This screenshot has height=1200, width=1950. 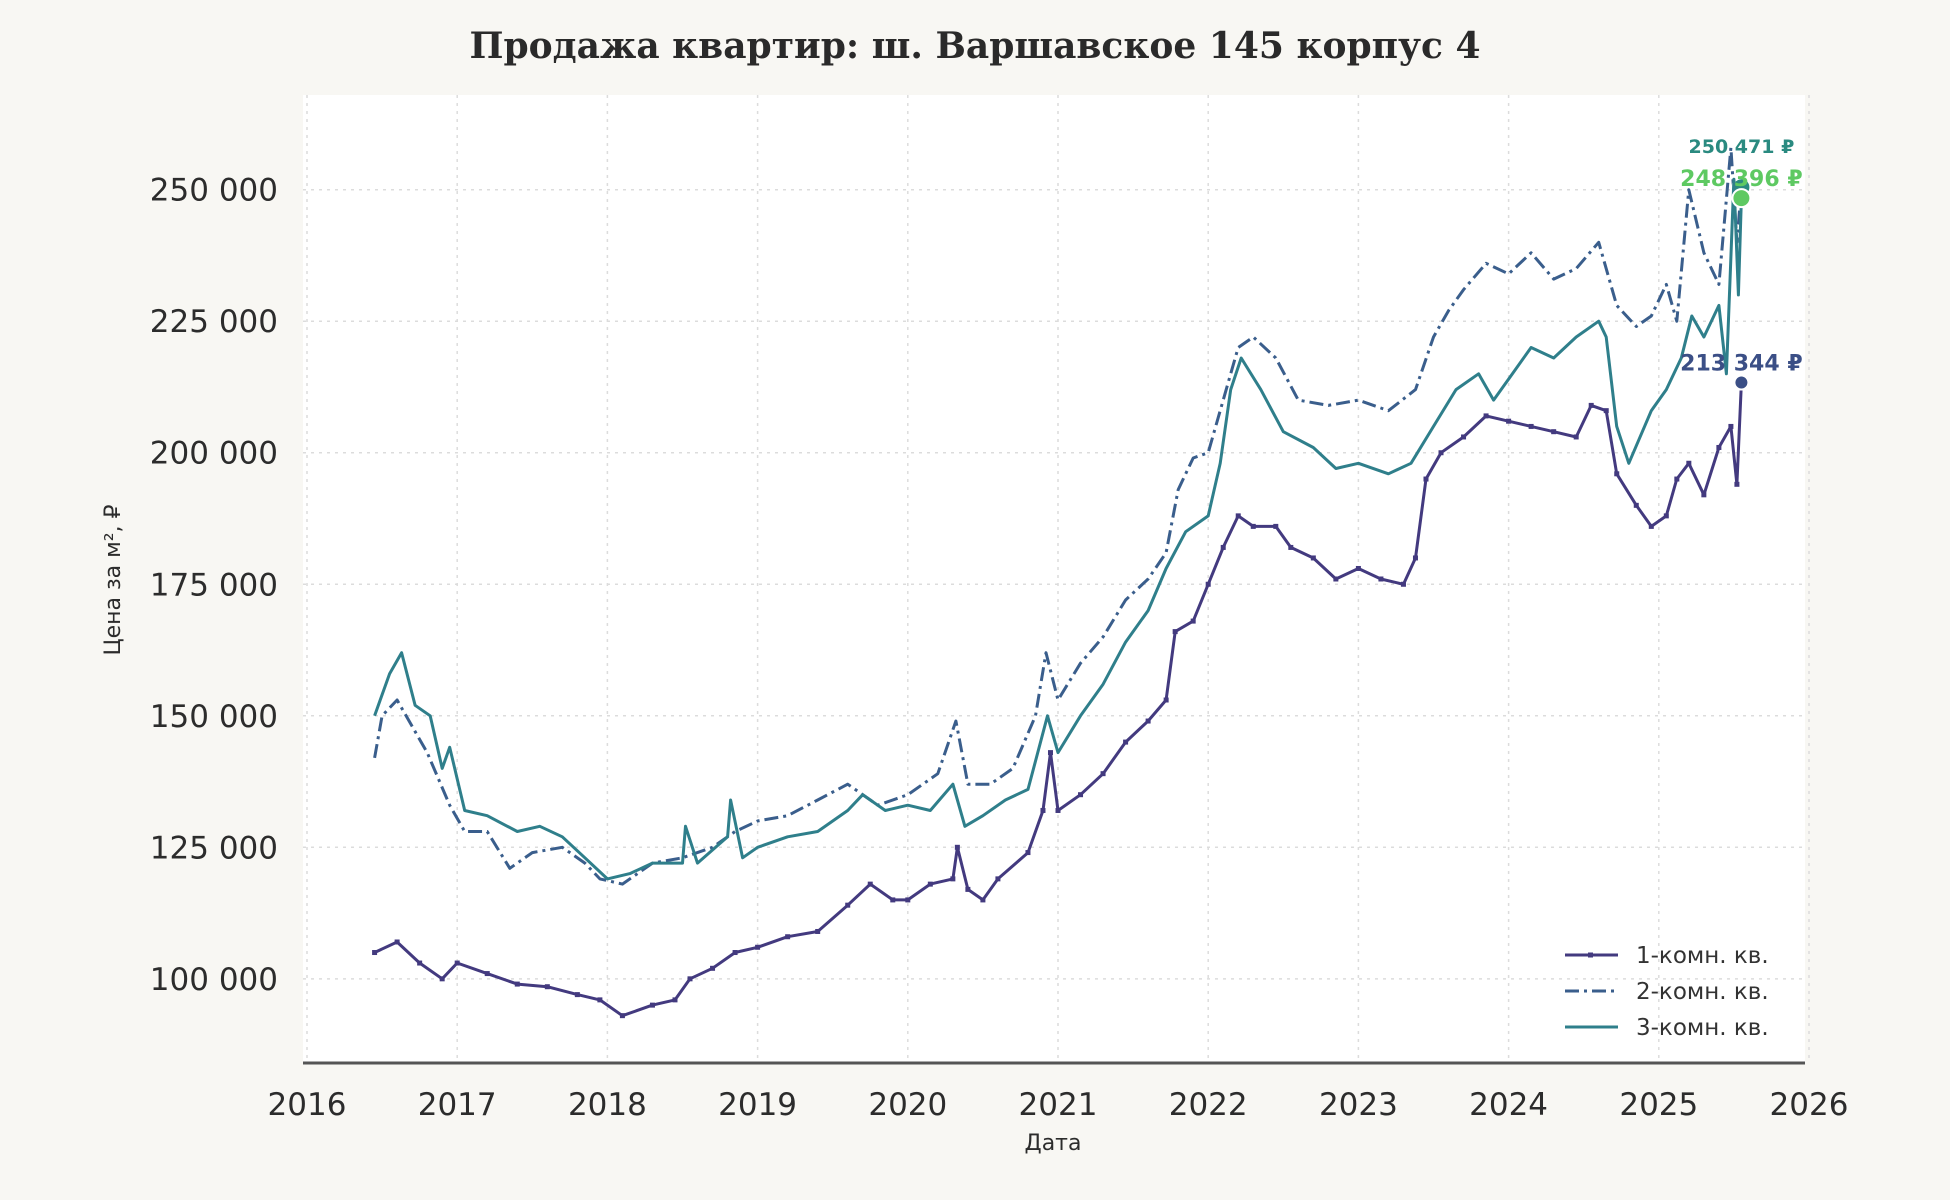 I want to click on x-tick-label: 2022, so click(x=1208, y=1105).